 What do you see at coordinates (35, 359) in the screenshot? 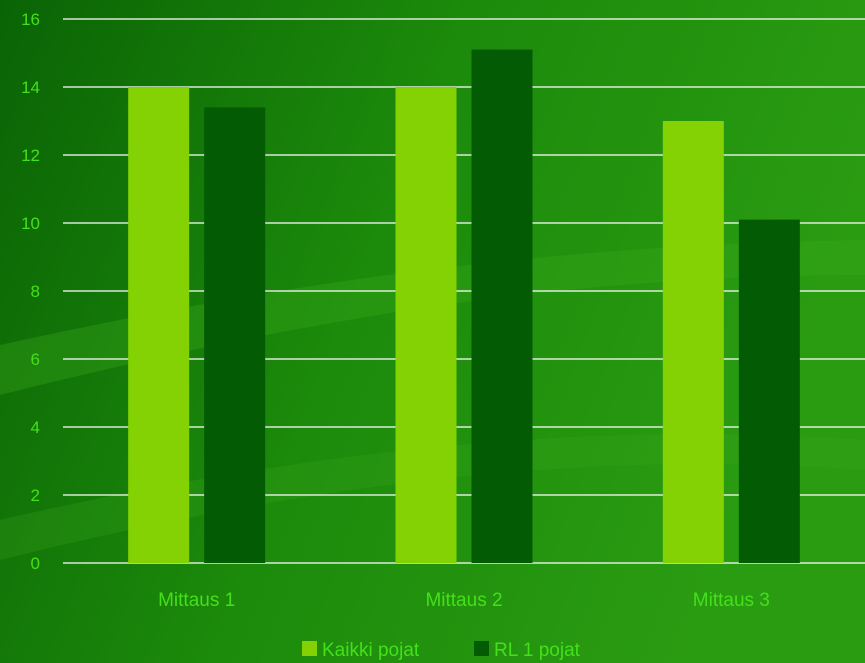
I see `y-tick-label: 6` at bounding box center [35, 359].